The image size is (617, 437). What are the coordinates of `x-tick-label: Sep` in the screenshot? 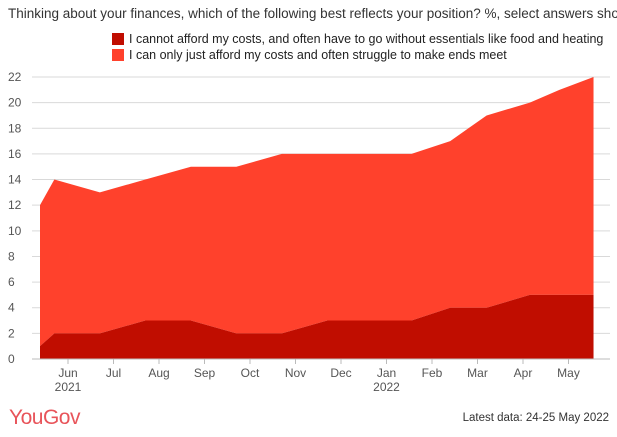 It's located at (205, 373).